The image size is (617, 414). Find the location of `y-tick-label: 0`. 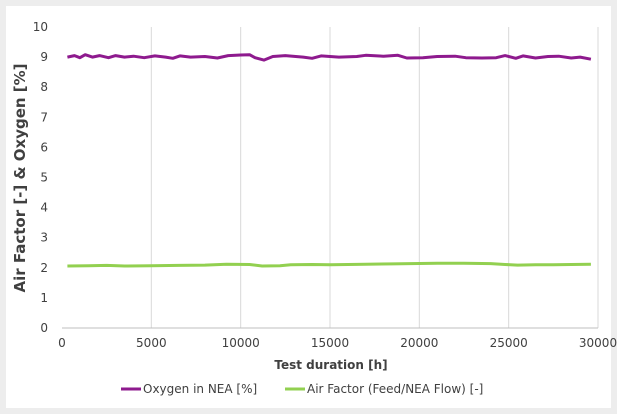

y-tick-label: 0 is located at coordinates (44, 328).